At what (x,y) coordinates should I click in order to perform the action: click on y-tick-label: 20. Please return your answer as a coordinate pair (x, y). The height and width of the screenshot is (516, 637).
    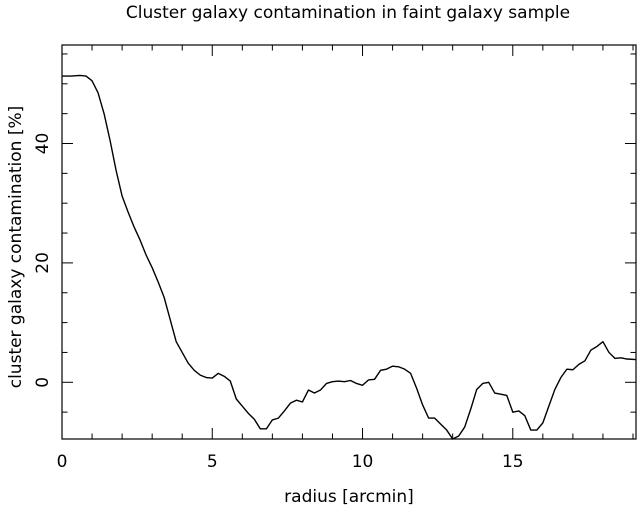
    Looking at the image, I should click on (43, 263).